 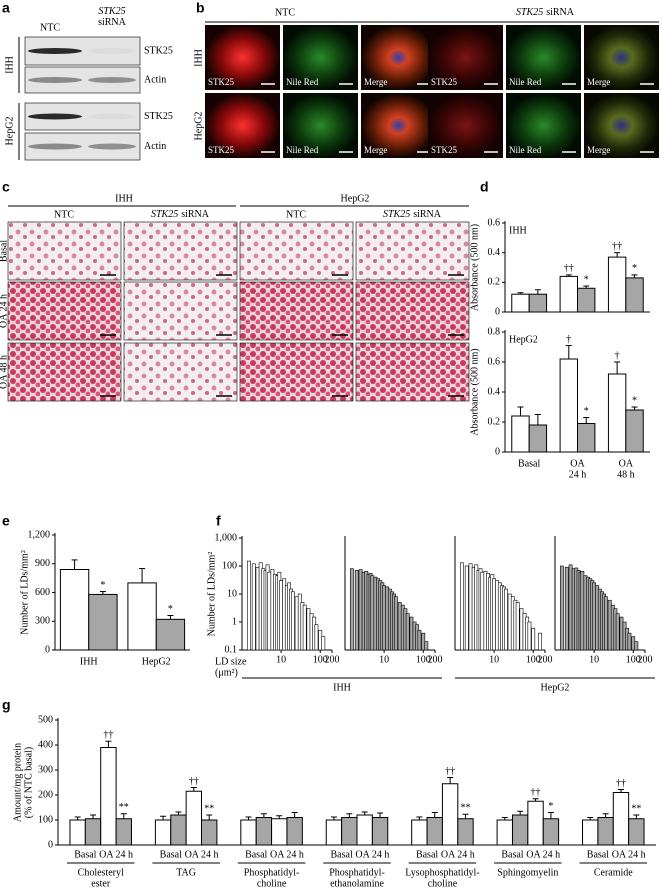 What do you see at coordinates (296, 214) in the screenshot?
I see `condition-label: NTC` at bounding box center [296, 214].